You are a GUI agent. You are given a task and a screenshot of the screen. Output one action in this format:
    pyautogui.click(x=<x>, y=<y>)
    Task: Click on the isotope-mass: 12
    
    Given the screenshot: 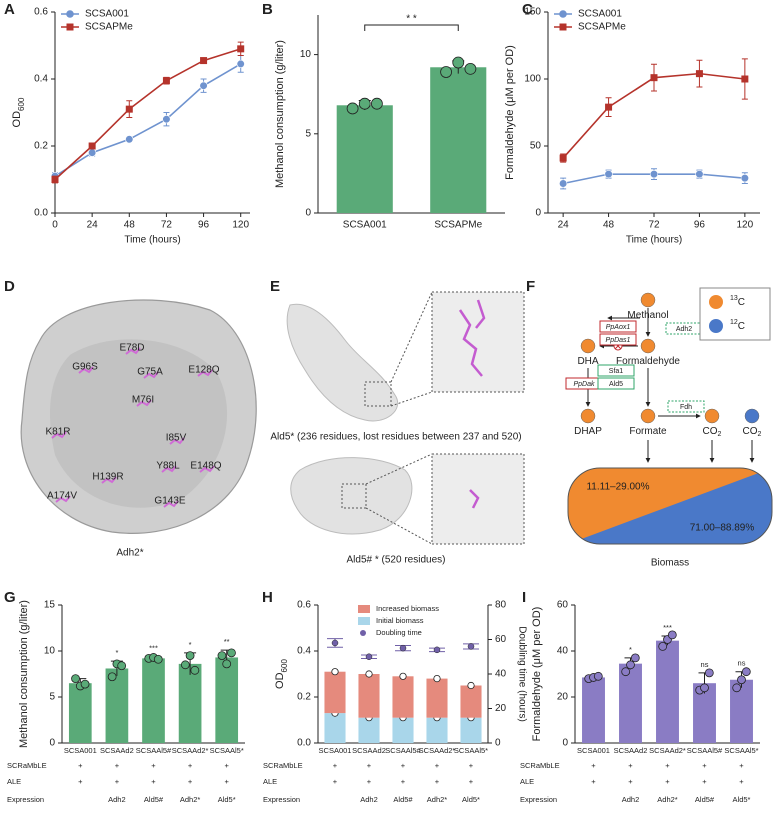 What is the action you would take?
    pyautogui.click(x=734, y=322)
    